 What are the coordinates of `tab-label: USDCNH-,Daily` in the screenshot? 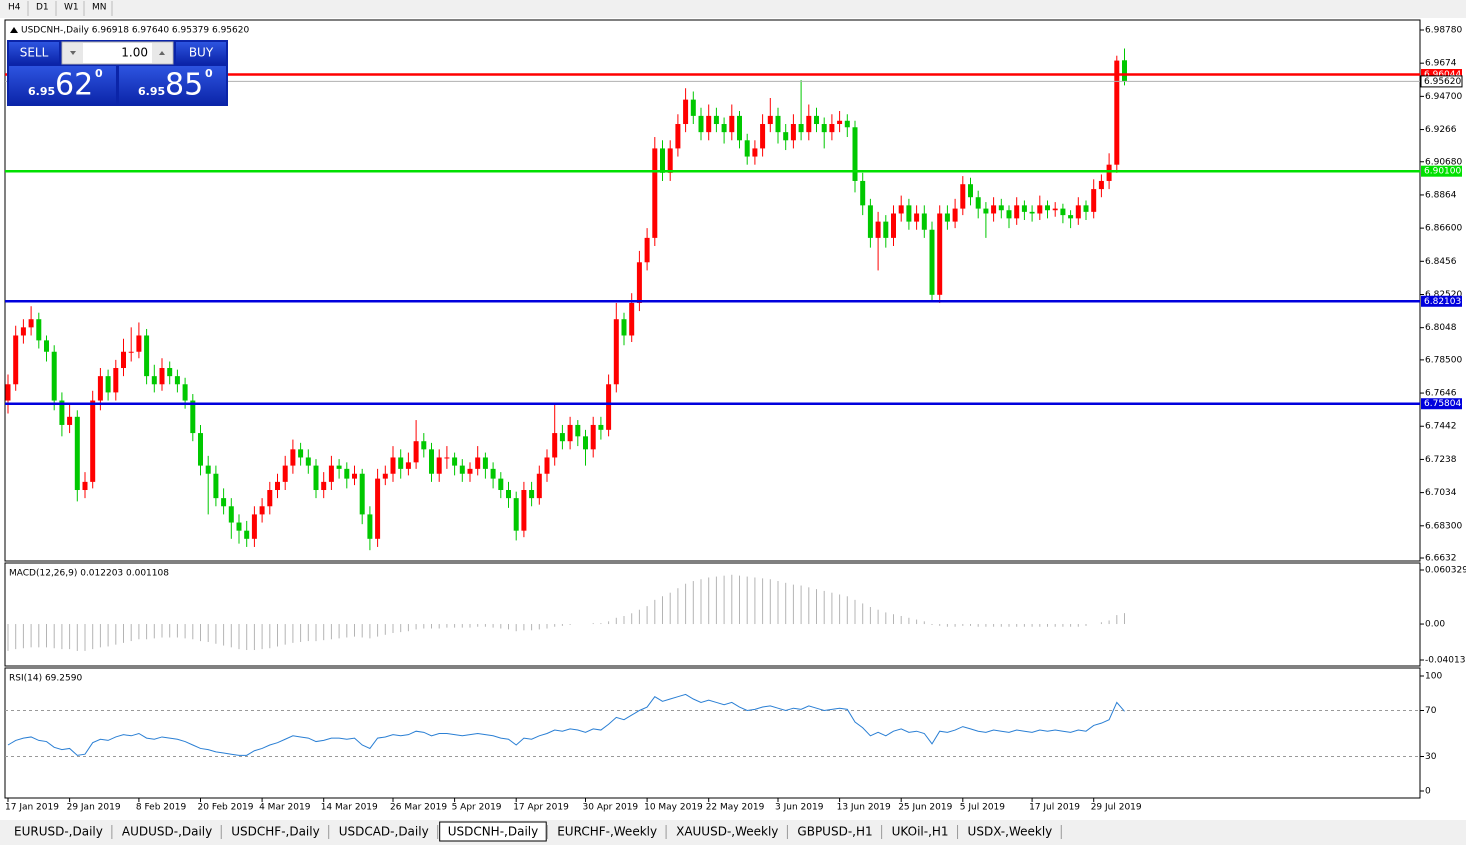 It's located at (493, 832).